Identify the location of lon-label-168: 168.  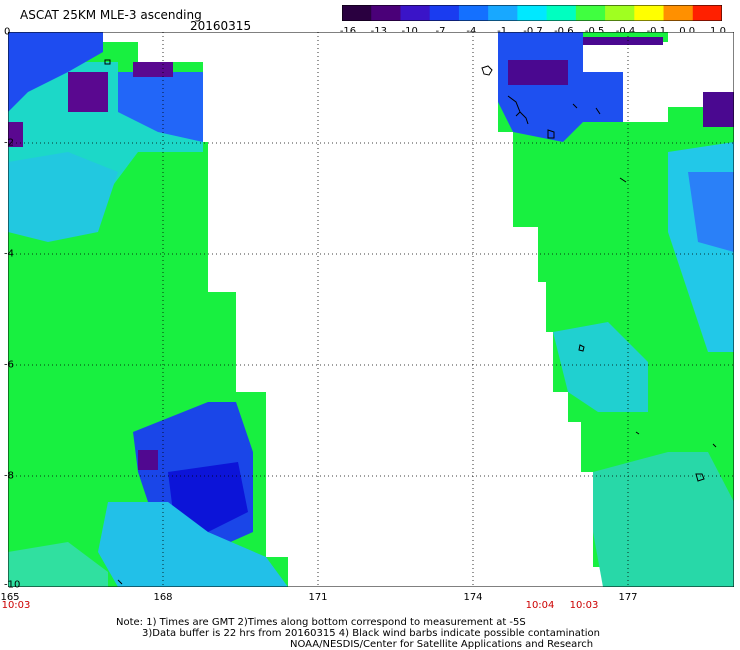
(163, 597).